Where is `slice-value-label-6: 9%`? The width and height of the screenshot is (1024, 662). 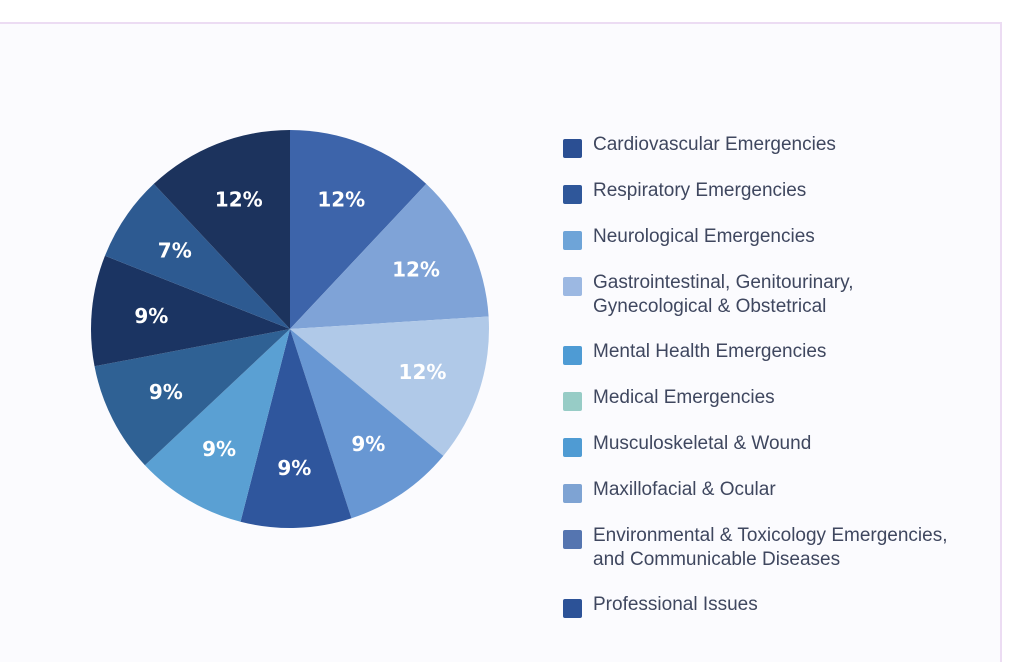
slice-value-label-6: 9% is located at coordinates (219, 449).